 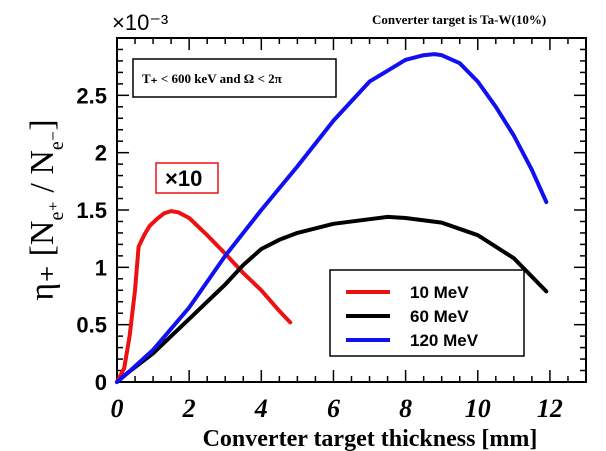 What do you see at coordinates (183, 178) in the screenshot?
I see `scale-label: ×10` at bounding box center [183, 178].